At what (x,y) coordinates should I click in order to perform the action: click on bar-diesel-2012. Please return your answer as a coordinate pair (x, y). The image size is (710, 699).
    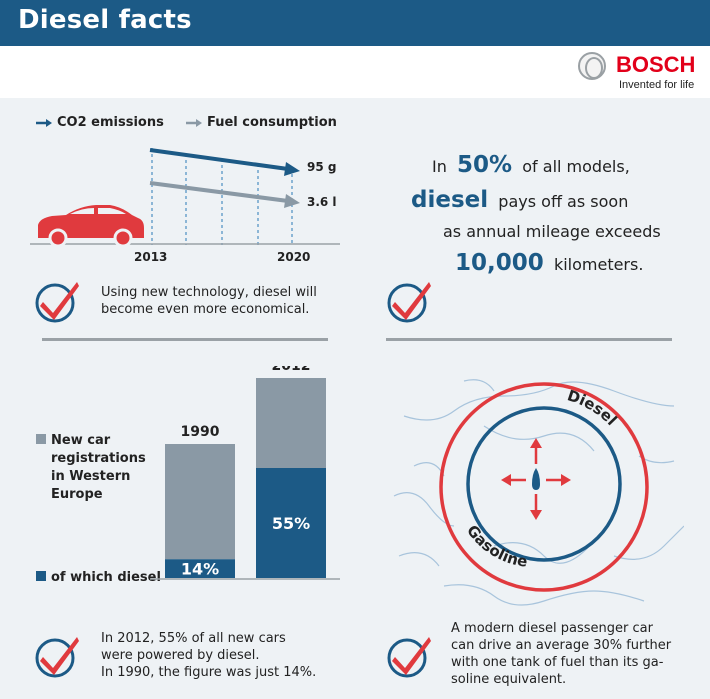
    Looking at the image, I should click on (291, 523).